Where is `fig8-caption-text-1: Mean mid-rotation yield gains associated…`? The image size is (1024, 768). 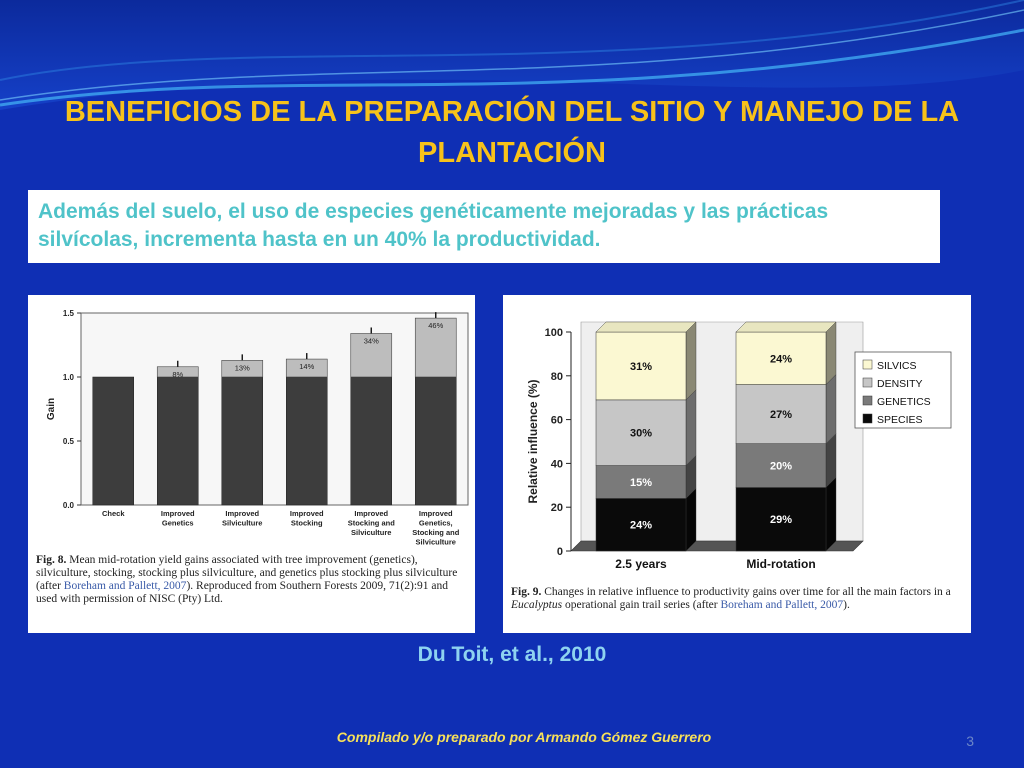 fig8-caption-text-1: Mean mid-rotation yield gains associated… is located at coordinates (247, 573).